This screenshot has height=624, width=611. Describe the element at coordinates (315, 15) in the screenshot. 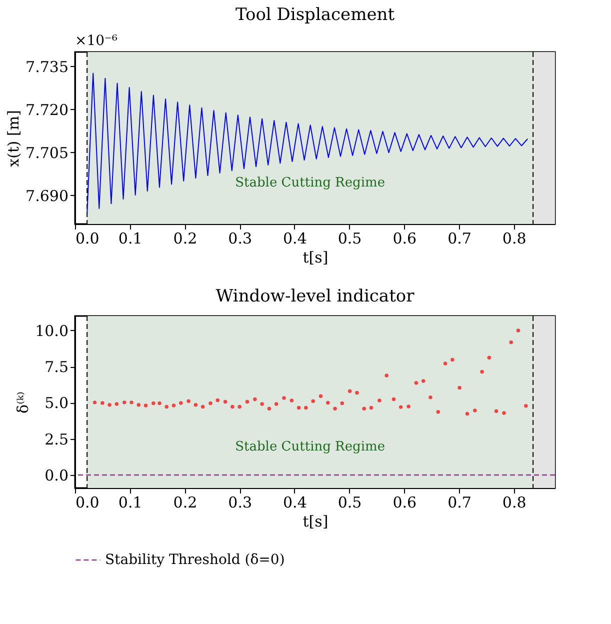

I see `chart-title: Tool Displacement` at that location.